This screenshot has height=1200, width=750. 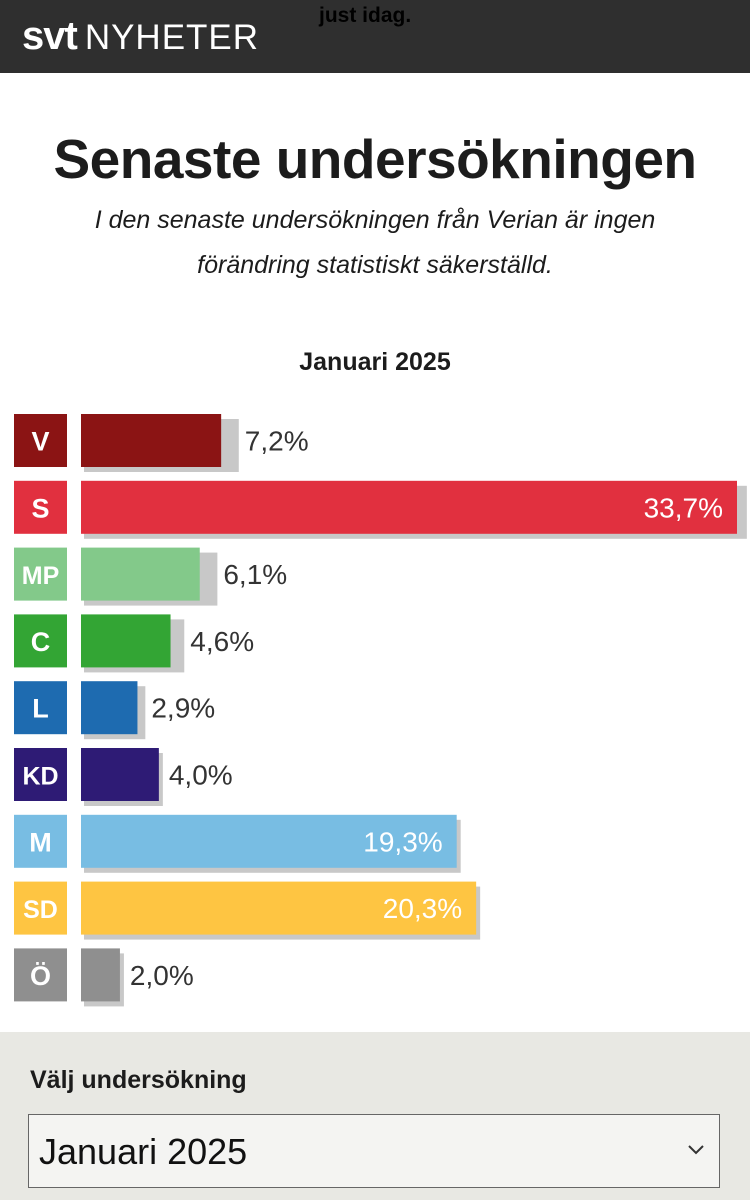 What do you see at coordinates (696, 1150) in the screenshot?
I see `chevron-down-icon` at bounding box center [696, 1150].